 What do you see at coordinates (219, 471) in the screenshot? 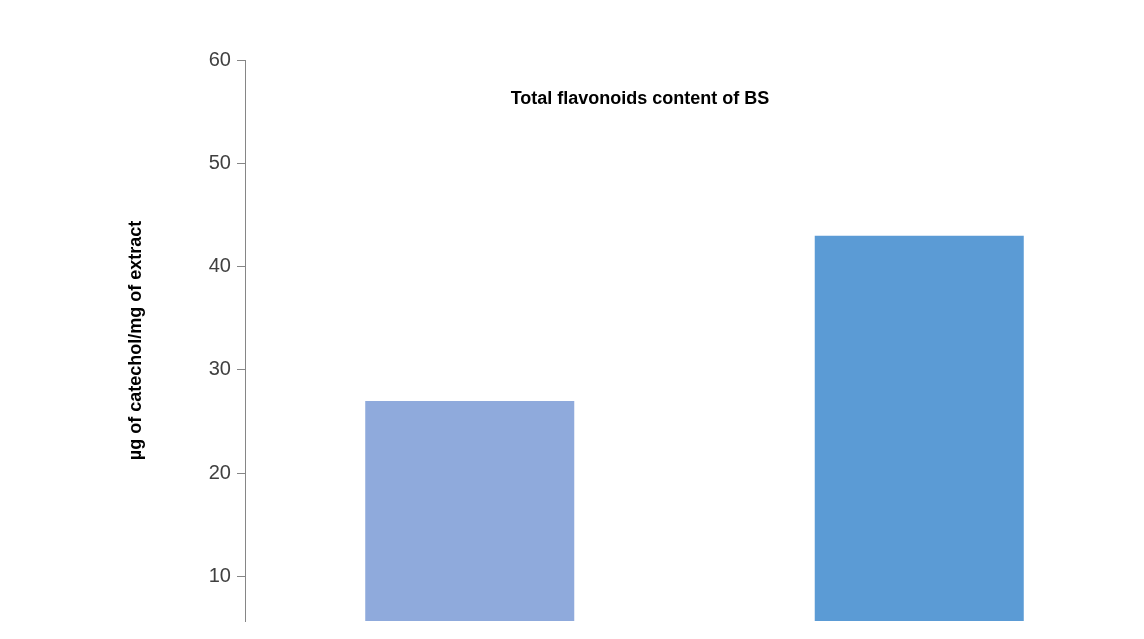
I see `y-tick-label: 20` at bounding box center [219, 471].